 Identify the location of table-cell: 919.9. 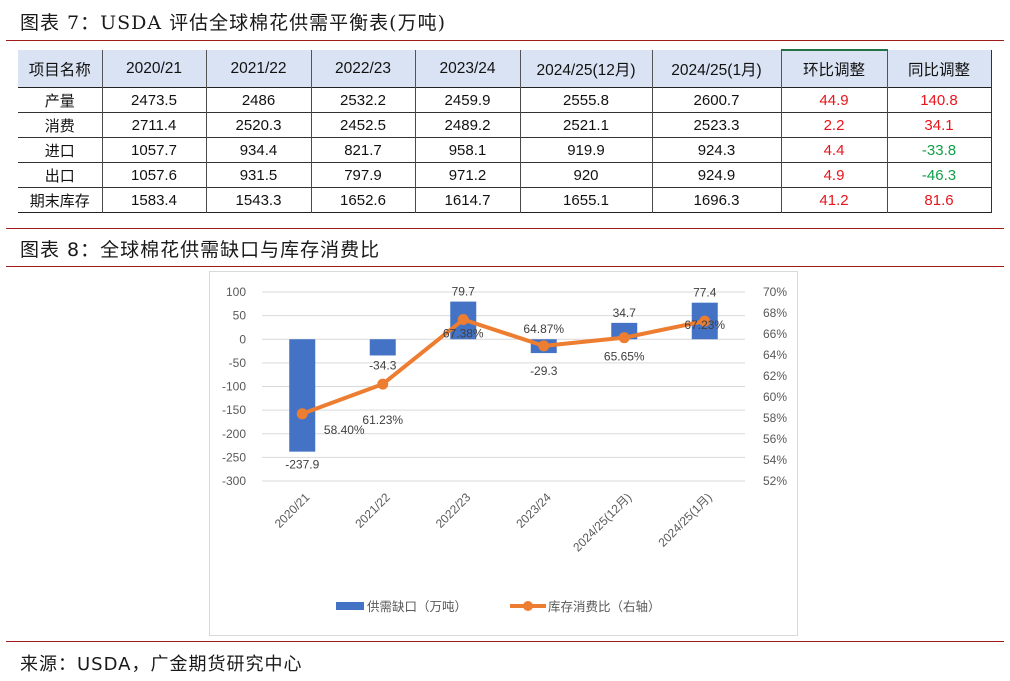
(585, 150).